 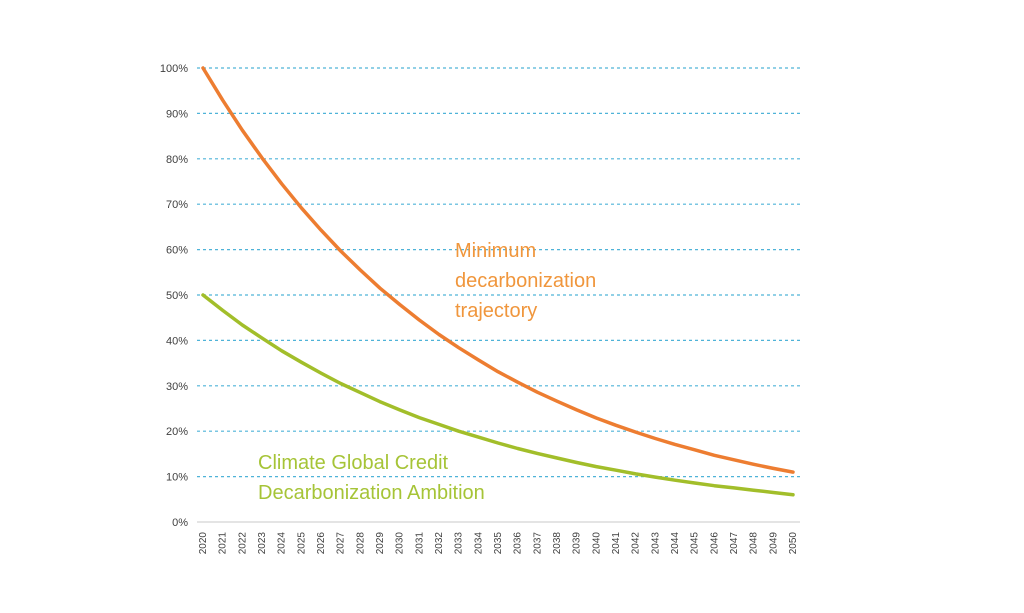 I want to click on y-tick-label: 0%, so click(x=180, y=523).